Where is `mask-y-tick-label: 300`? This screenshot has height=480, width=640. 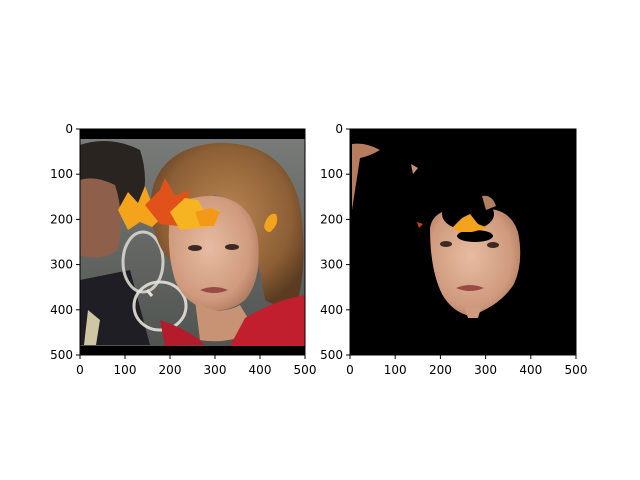
mask-y-tick-label: 300 is located at coordinates (331, 265).